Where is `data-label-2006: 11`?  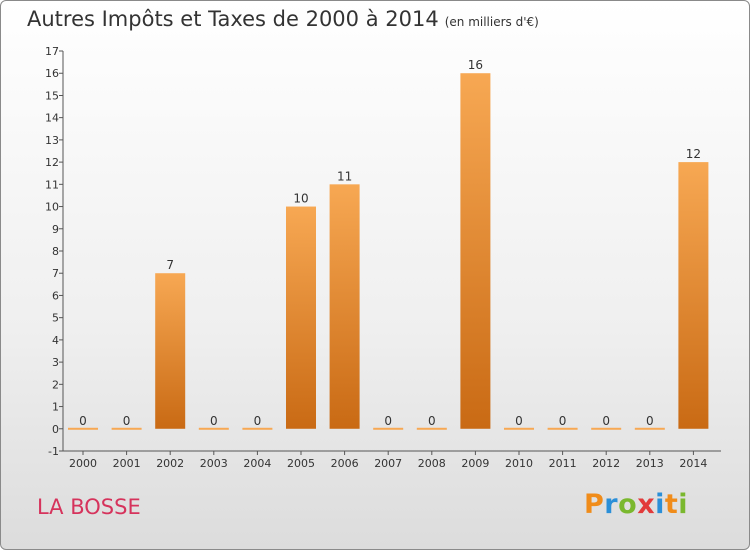 data-label-2006: 11 is located at coordinates (344, 176).